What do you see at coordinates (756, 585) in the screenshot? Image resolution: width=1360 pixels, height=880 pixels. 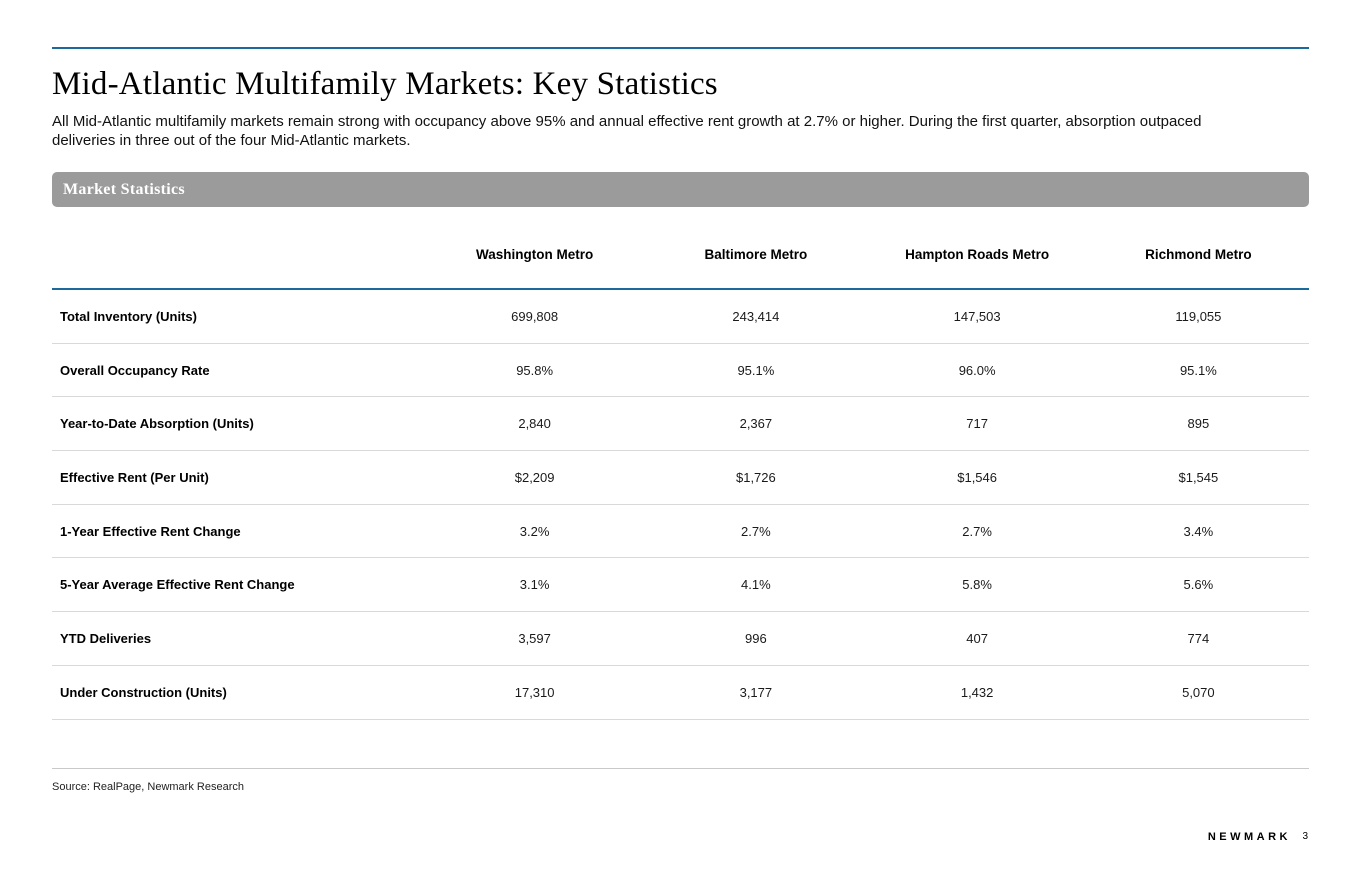 I see `row-value: 4.1%` at bounding box center [756, 585].